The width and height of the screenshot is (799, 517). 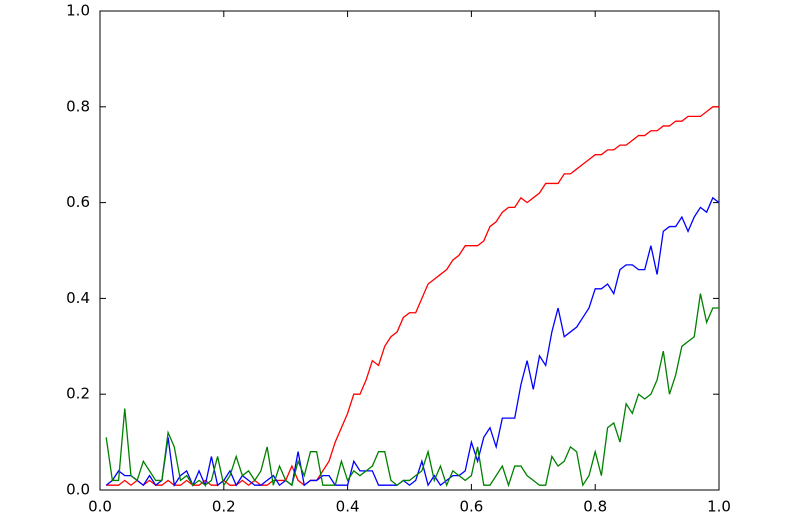 What do you see at coordinates (100, 507) in the screenshot?
I see `x-tick-label: 0.0` at bounding box center [100, 507].